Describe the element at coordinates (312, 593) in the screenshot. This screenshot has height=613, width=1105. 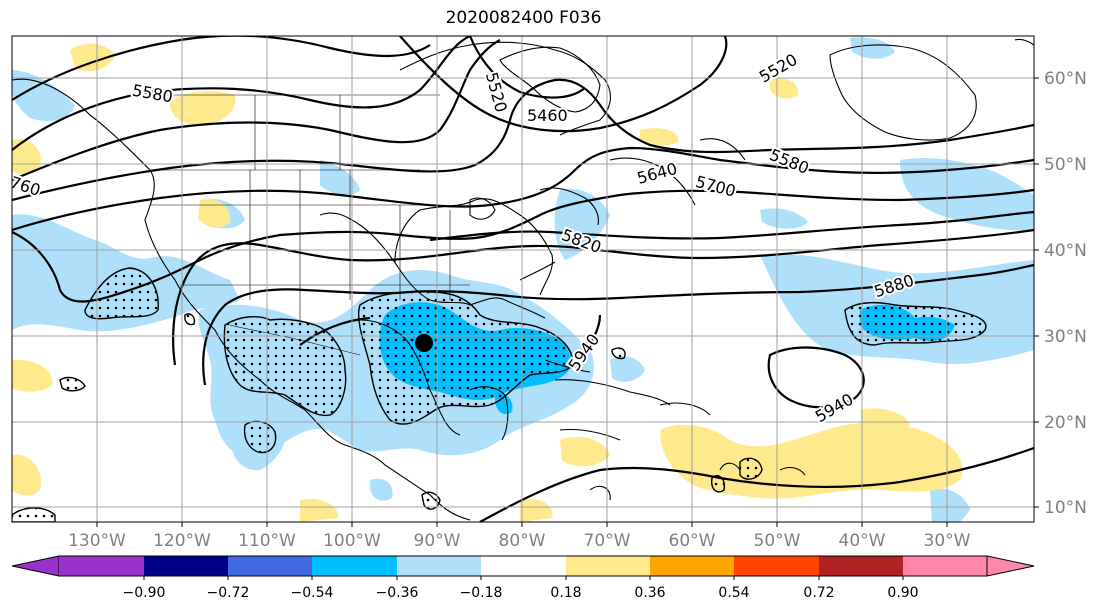
I see `colorbar-tick-label: −0.54` at that location.